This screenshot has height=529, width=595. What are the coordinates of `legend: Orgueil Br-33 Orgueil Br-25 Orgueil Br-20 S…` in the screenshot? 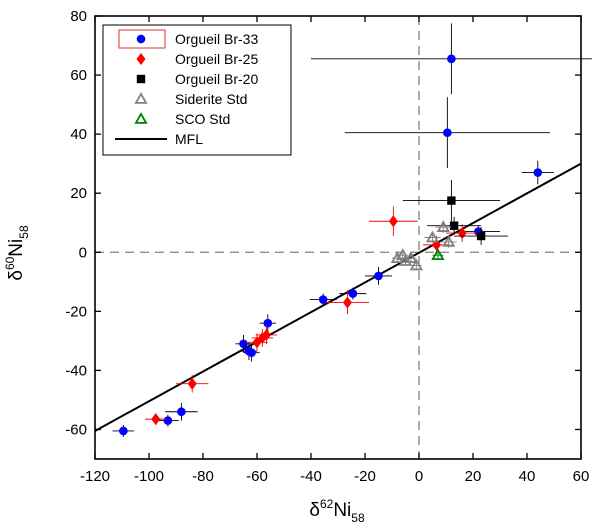 It's located at (197, 90).